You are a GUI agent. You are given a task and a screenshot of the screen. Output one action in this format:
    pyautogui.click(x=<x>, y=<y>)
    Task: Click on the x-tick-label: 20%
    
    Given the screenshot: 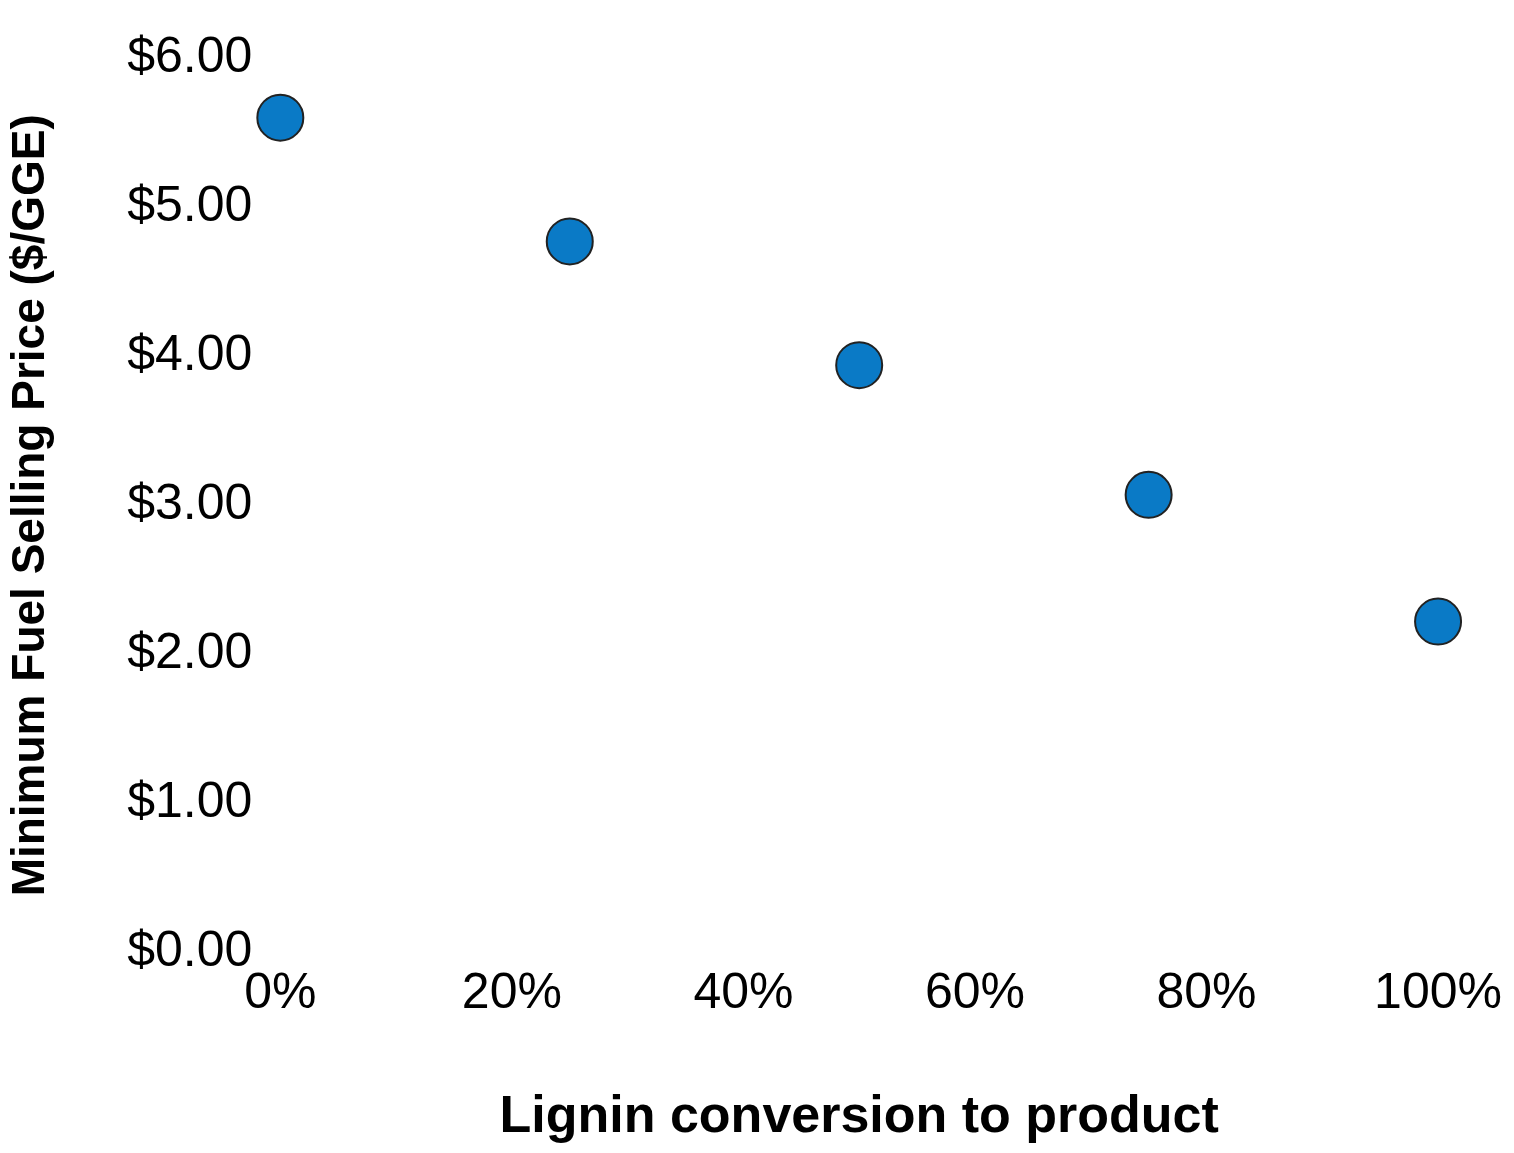 What is the action you would take?
    pyautogui.click(x=511, y=991)
    